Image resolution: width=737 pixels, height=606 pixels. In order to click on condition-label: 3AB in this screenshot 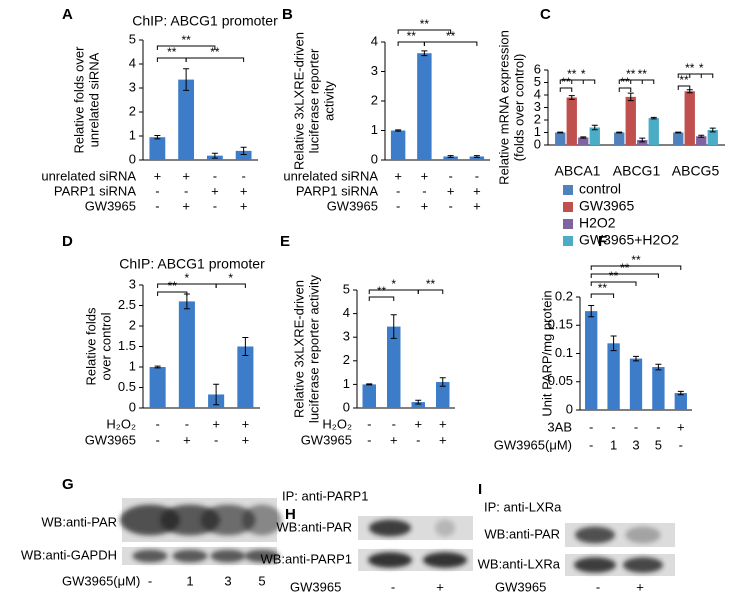, I will do `click(559, 426)`.